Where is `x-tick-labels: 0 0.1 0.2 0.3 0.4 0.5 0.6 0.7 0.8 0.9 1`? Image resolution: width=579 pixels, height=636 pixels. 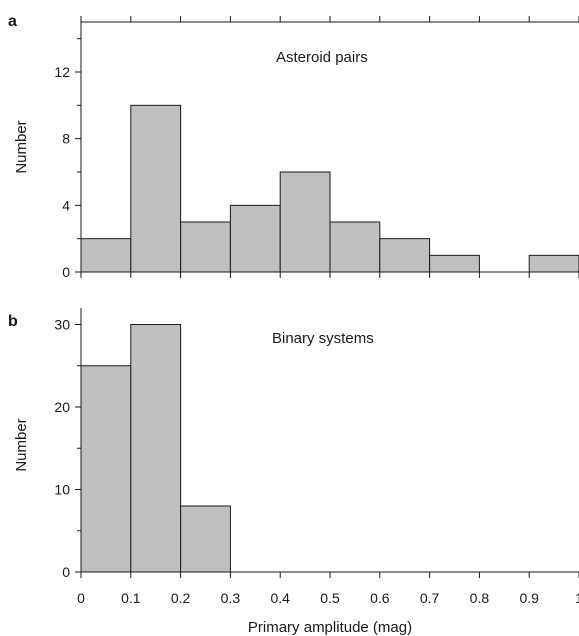
x-tick-labels: 0 0.1 0.2 0.3 0.4 0.5 0.6 0.7 0.8 0.9 1 is located at coordinates (328, 598).